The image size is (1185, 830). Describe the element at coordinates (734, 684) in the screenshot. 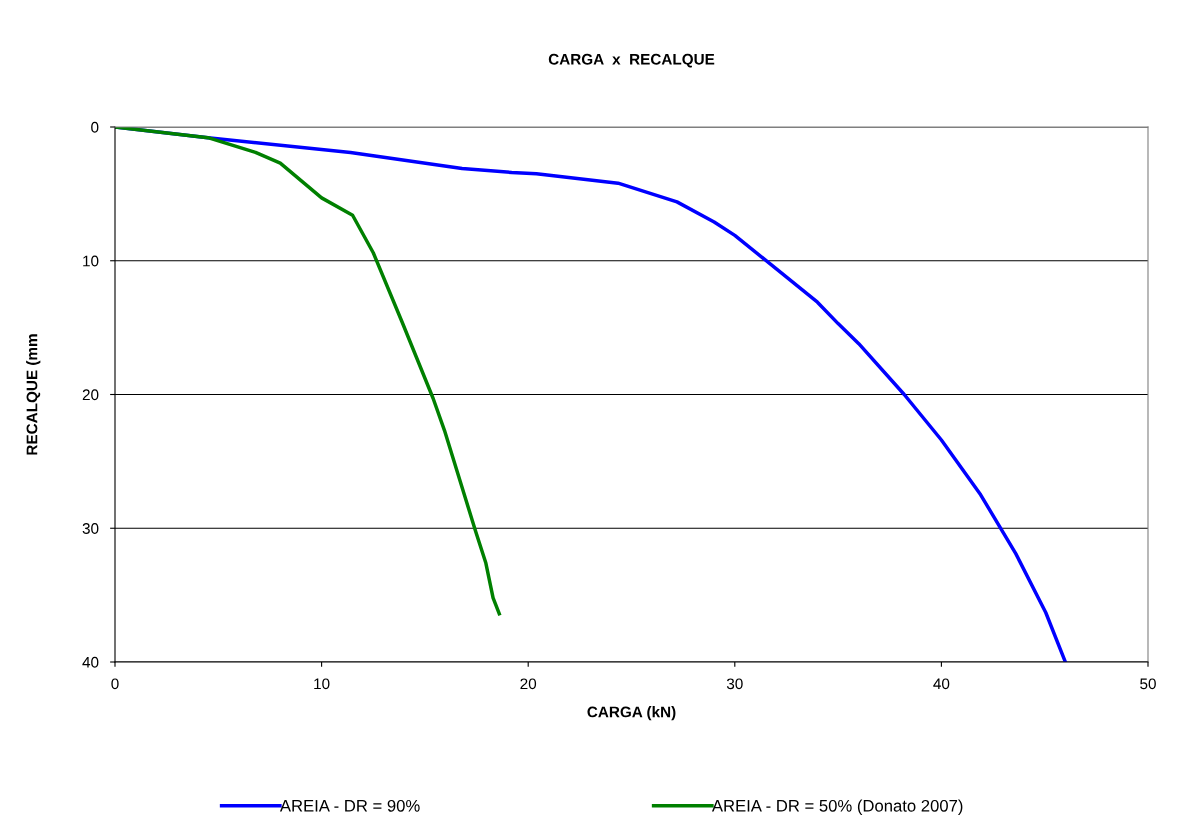

I see `x-tick-label: 30` at that location.